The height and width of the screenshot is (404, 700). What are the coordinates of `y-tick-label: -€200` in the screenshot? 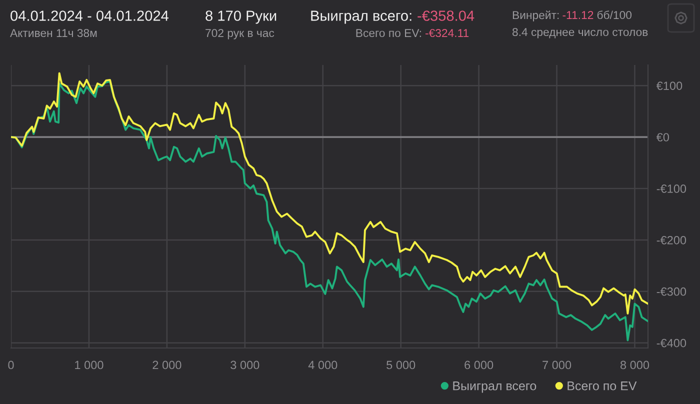 It's located at (671, 240).